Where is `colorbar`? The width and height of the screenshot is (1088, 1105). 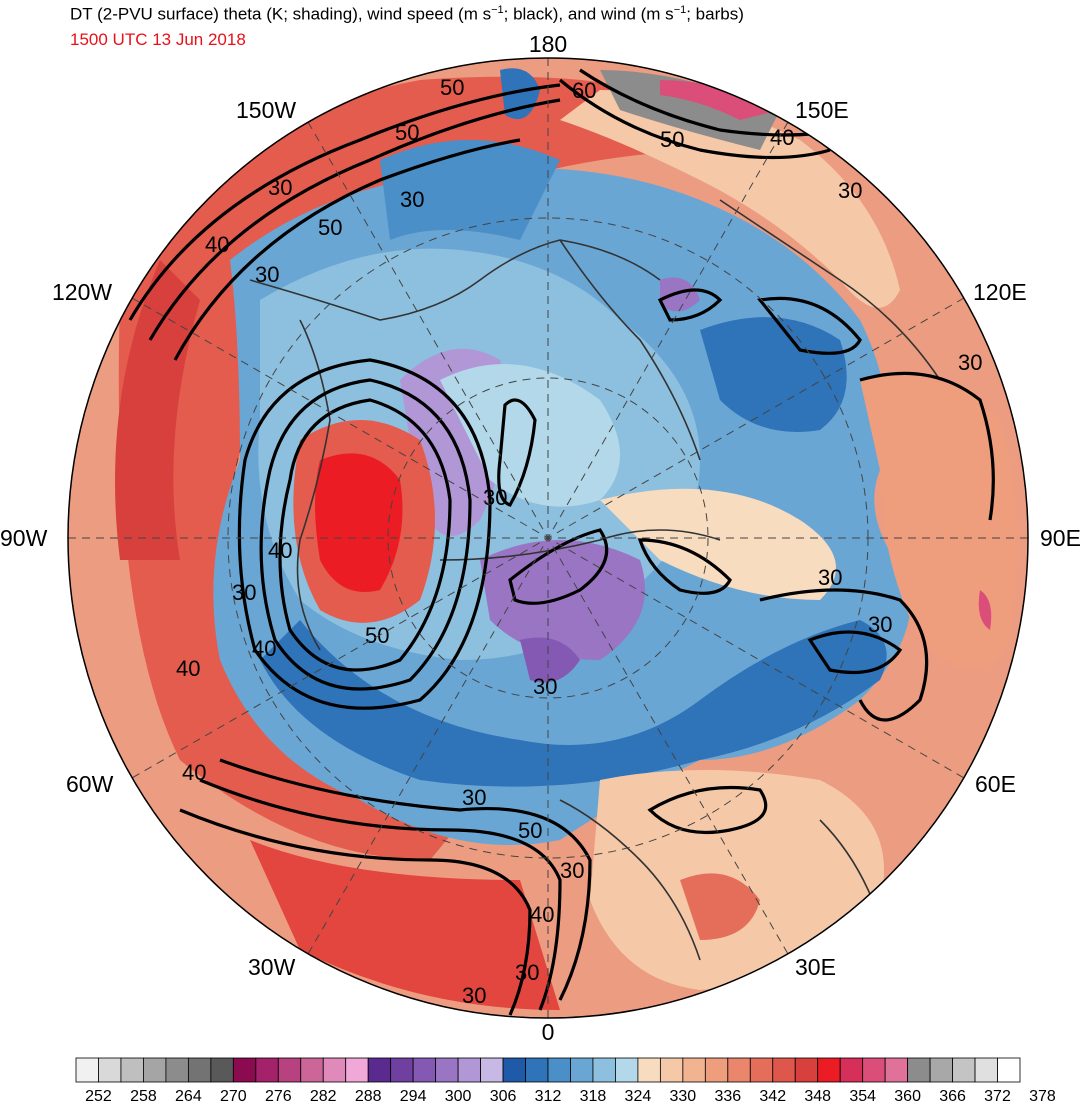
colorbar is located at coordinates (548, 1070).